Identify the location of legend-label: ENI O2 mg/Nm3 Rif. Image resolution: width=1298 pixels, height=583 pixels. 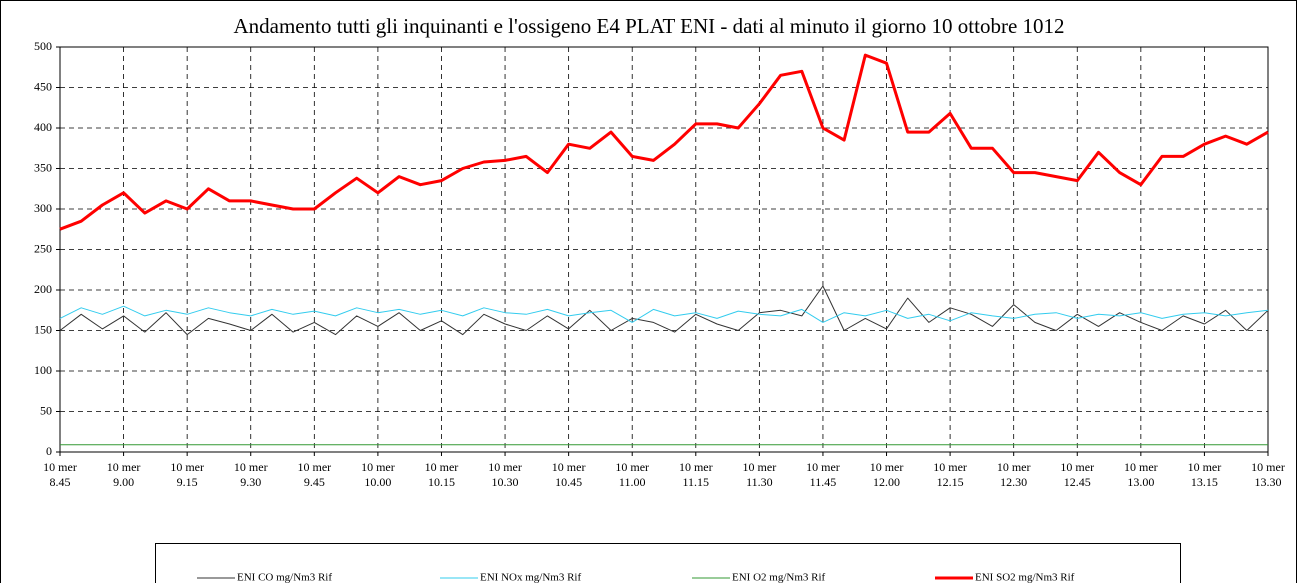
(779, 577).